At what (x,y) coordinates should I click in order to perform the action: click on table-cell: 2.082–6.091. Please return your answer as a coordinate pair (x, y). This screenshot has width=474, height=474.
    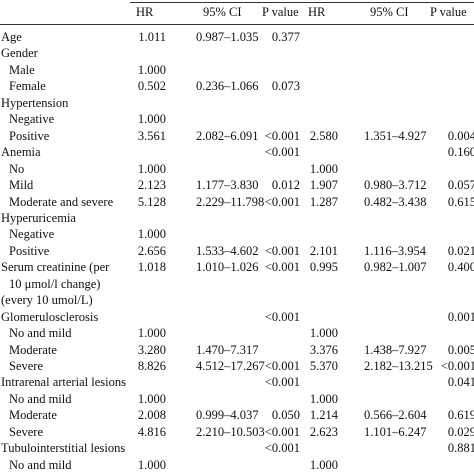
    Looking at the image, I should click on (227, 135).